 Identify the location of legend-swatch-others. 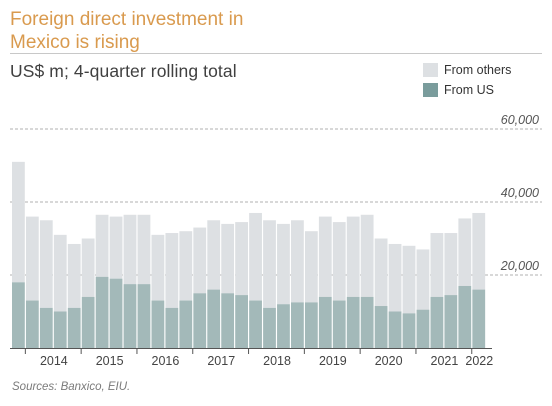
(430, 70).